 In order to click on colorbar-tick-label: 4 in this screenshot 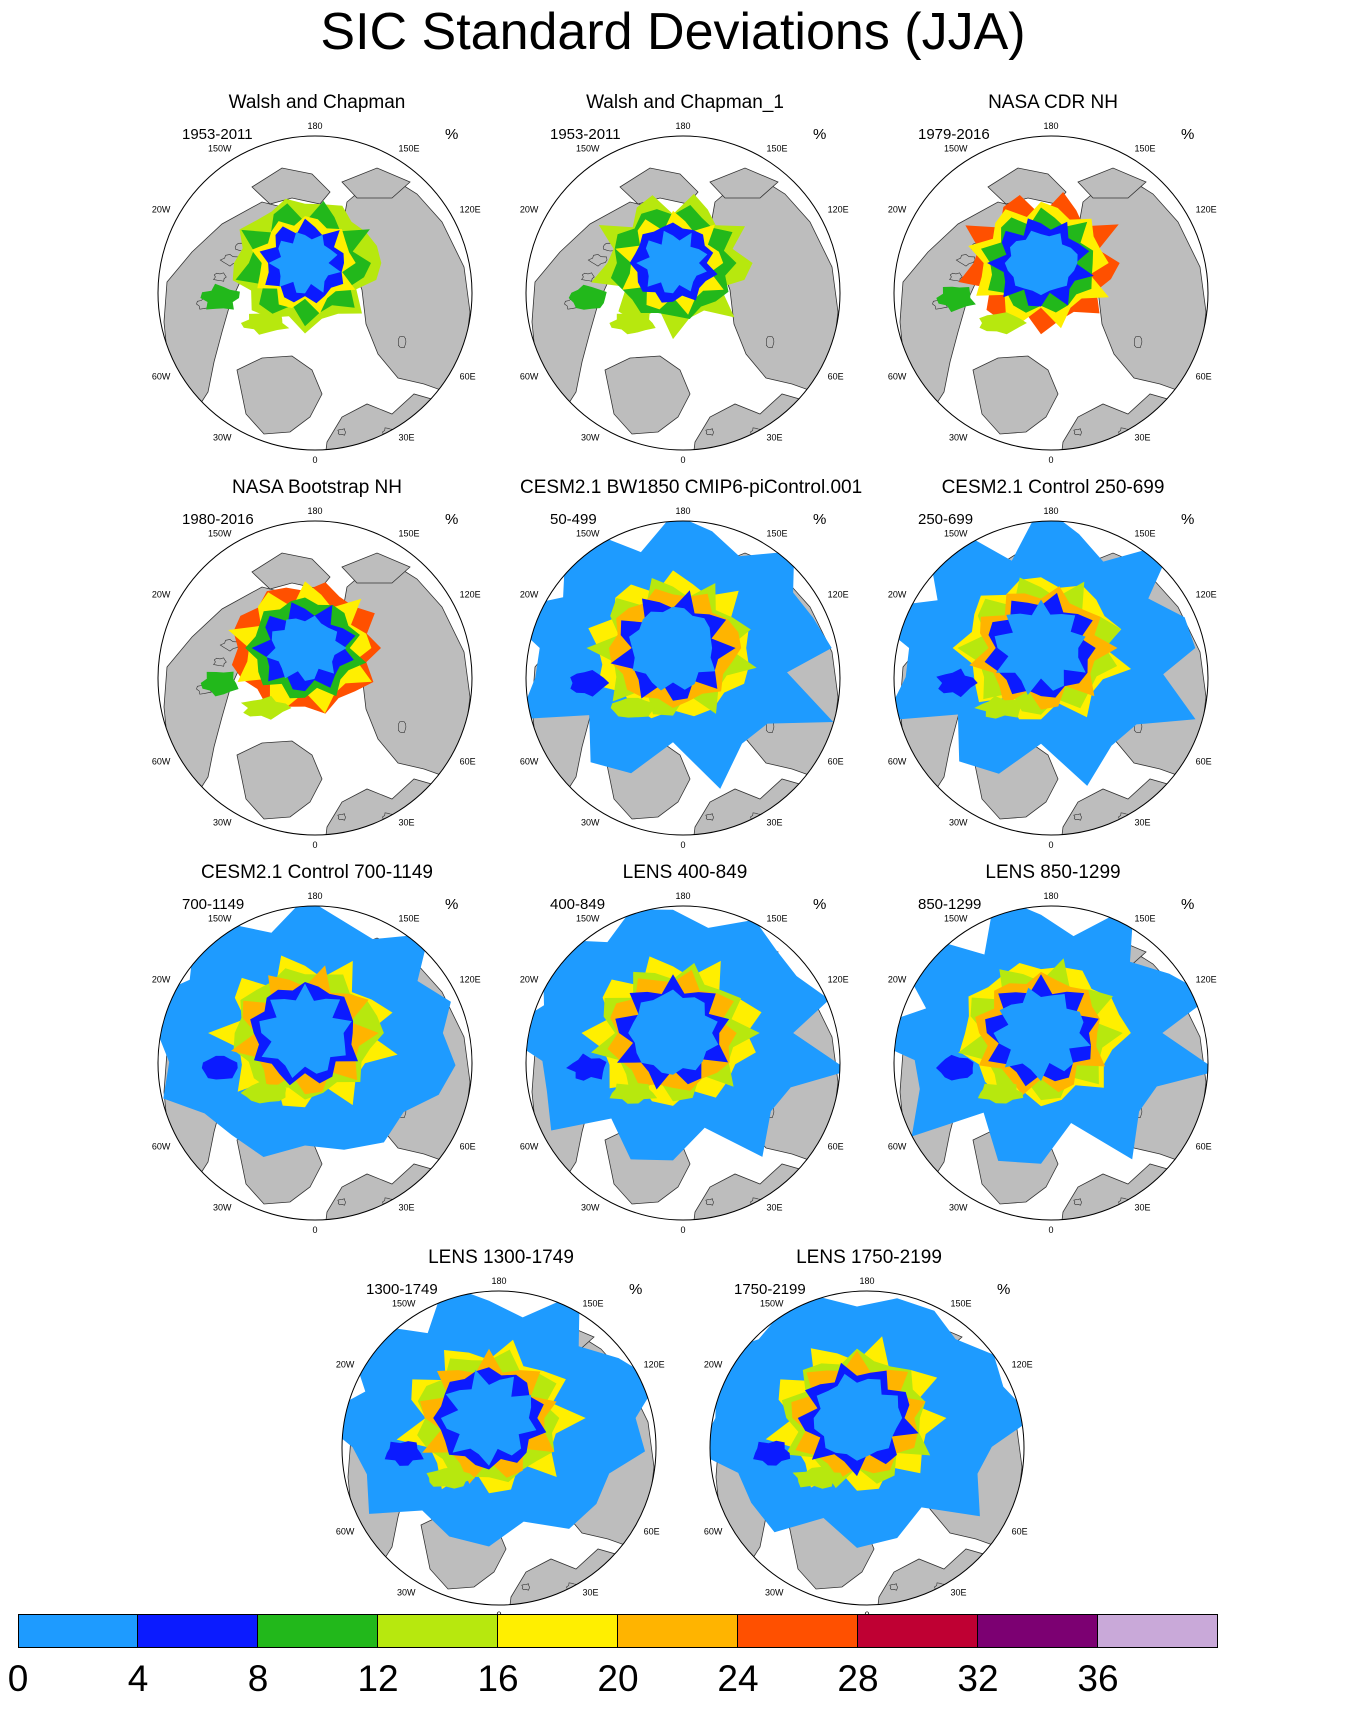, I will do `click(138, 1678)`.